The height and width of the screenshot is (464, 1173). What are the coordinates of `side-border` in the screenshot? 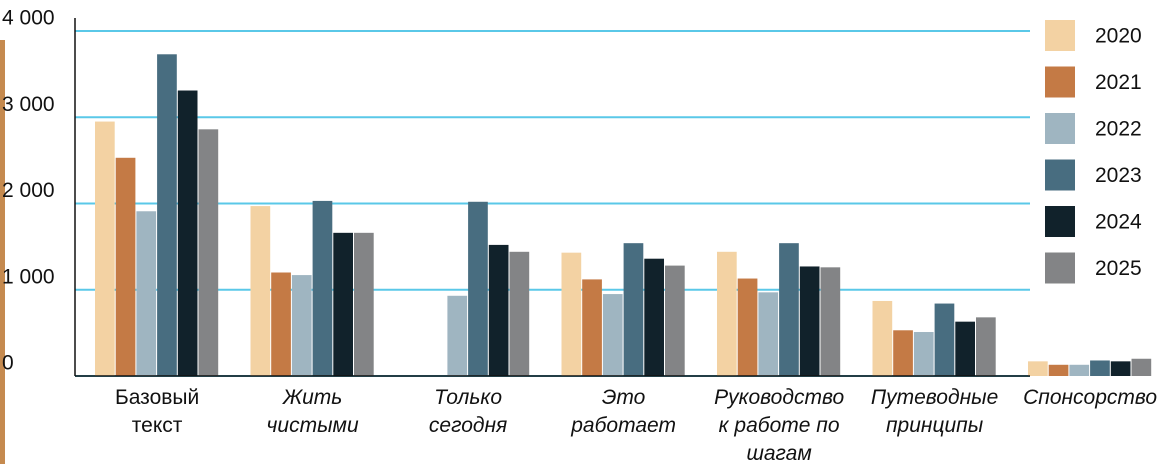 It's located at (2, 252).